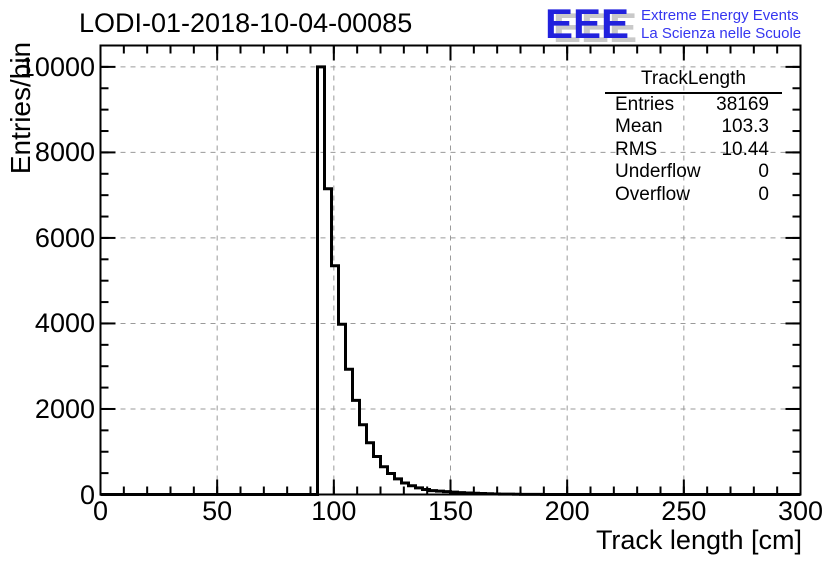 This screenshot has height=572, width=836. Describe the element at coordinates (636, 149) in the screenshot. I see `stats-row-label: RMS` at that location.